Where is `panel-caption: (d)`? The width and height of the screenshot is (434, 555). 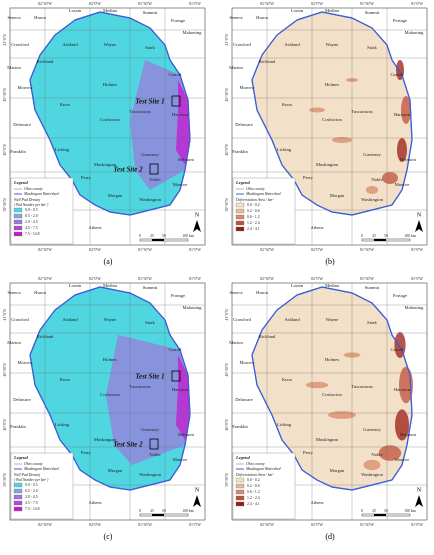 panel-caption: (d) is located at coordinates (330, 536).